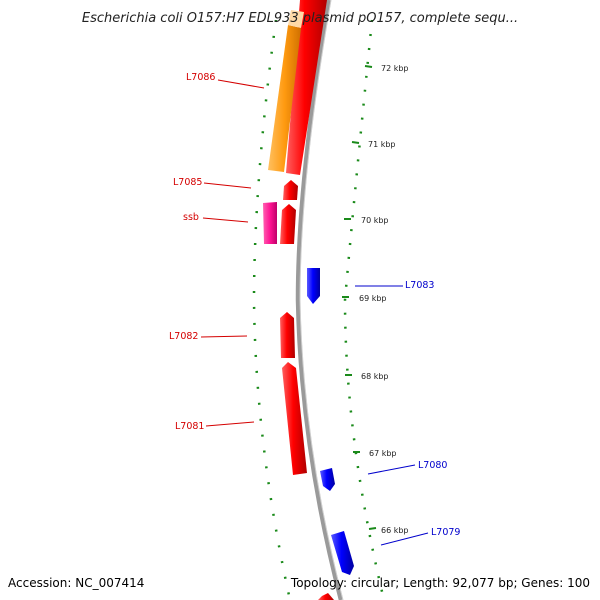 The width and height of the screenshot is (600, 600). What do you see at coordinates (432, 465) in the screenshot?
I see `gene-label-L7080: L7080` at bounding box center [432, 465].